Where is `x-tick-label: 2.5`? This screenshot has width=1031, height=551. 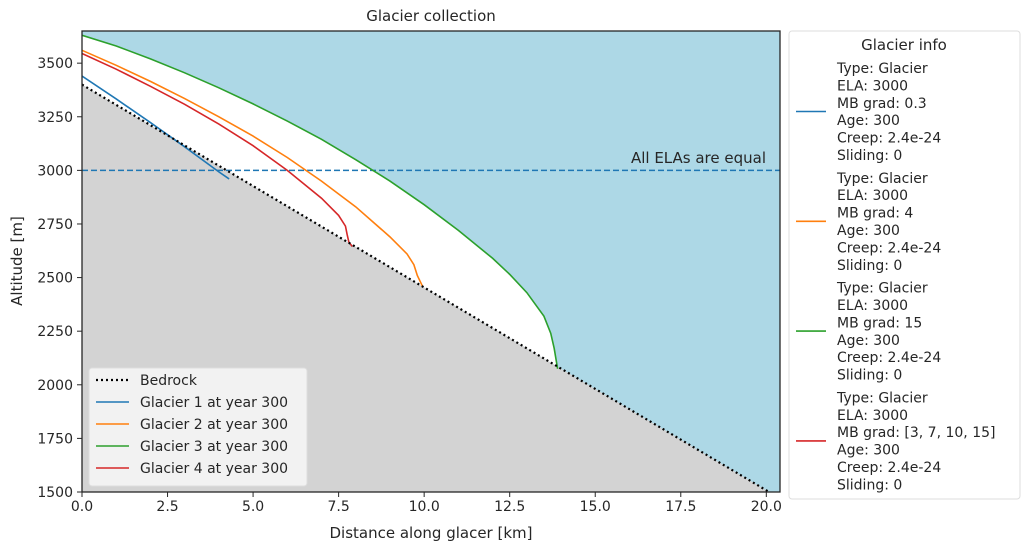 x-tick-label: 2.5 is located at coordinates (167, 507).